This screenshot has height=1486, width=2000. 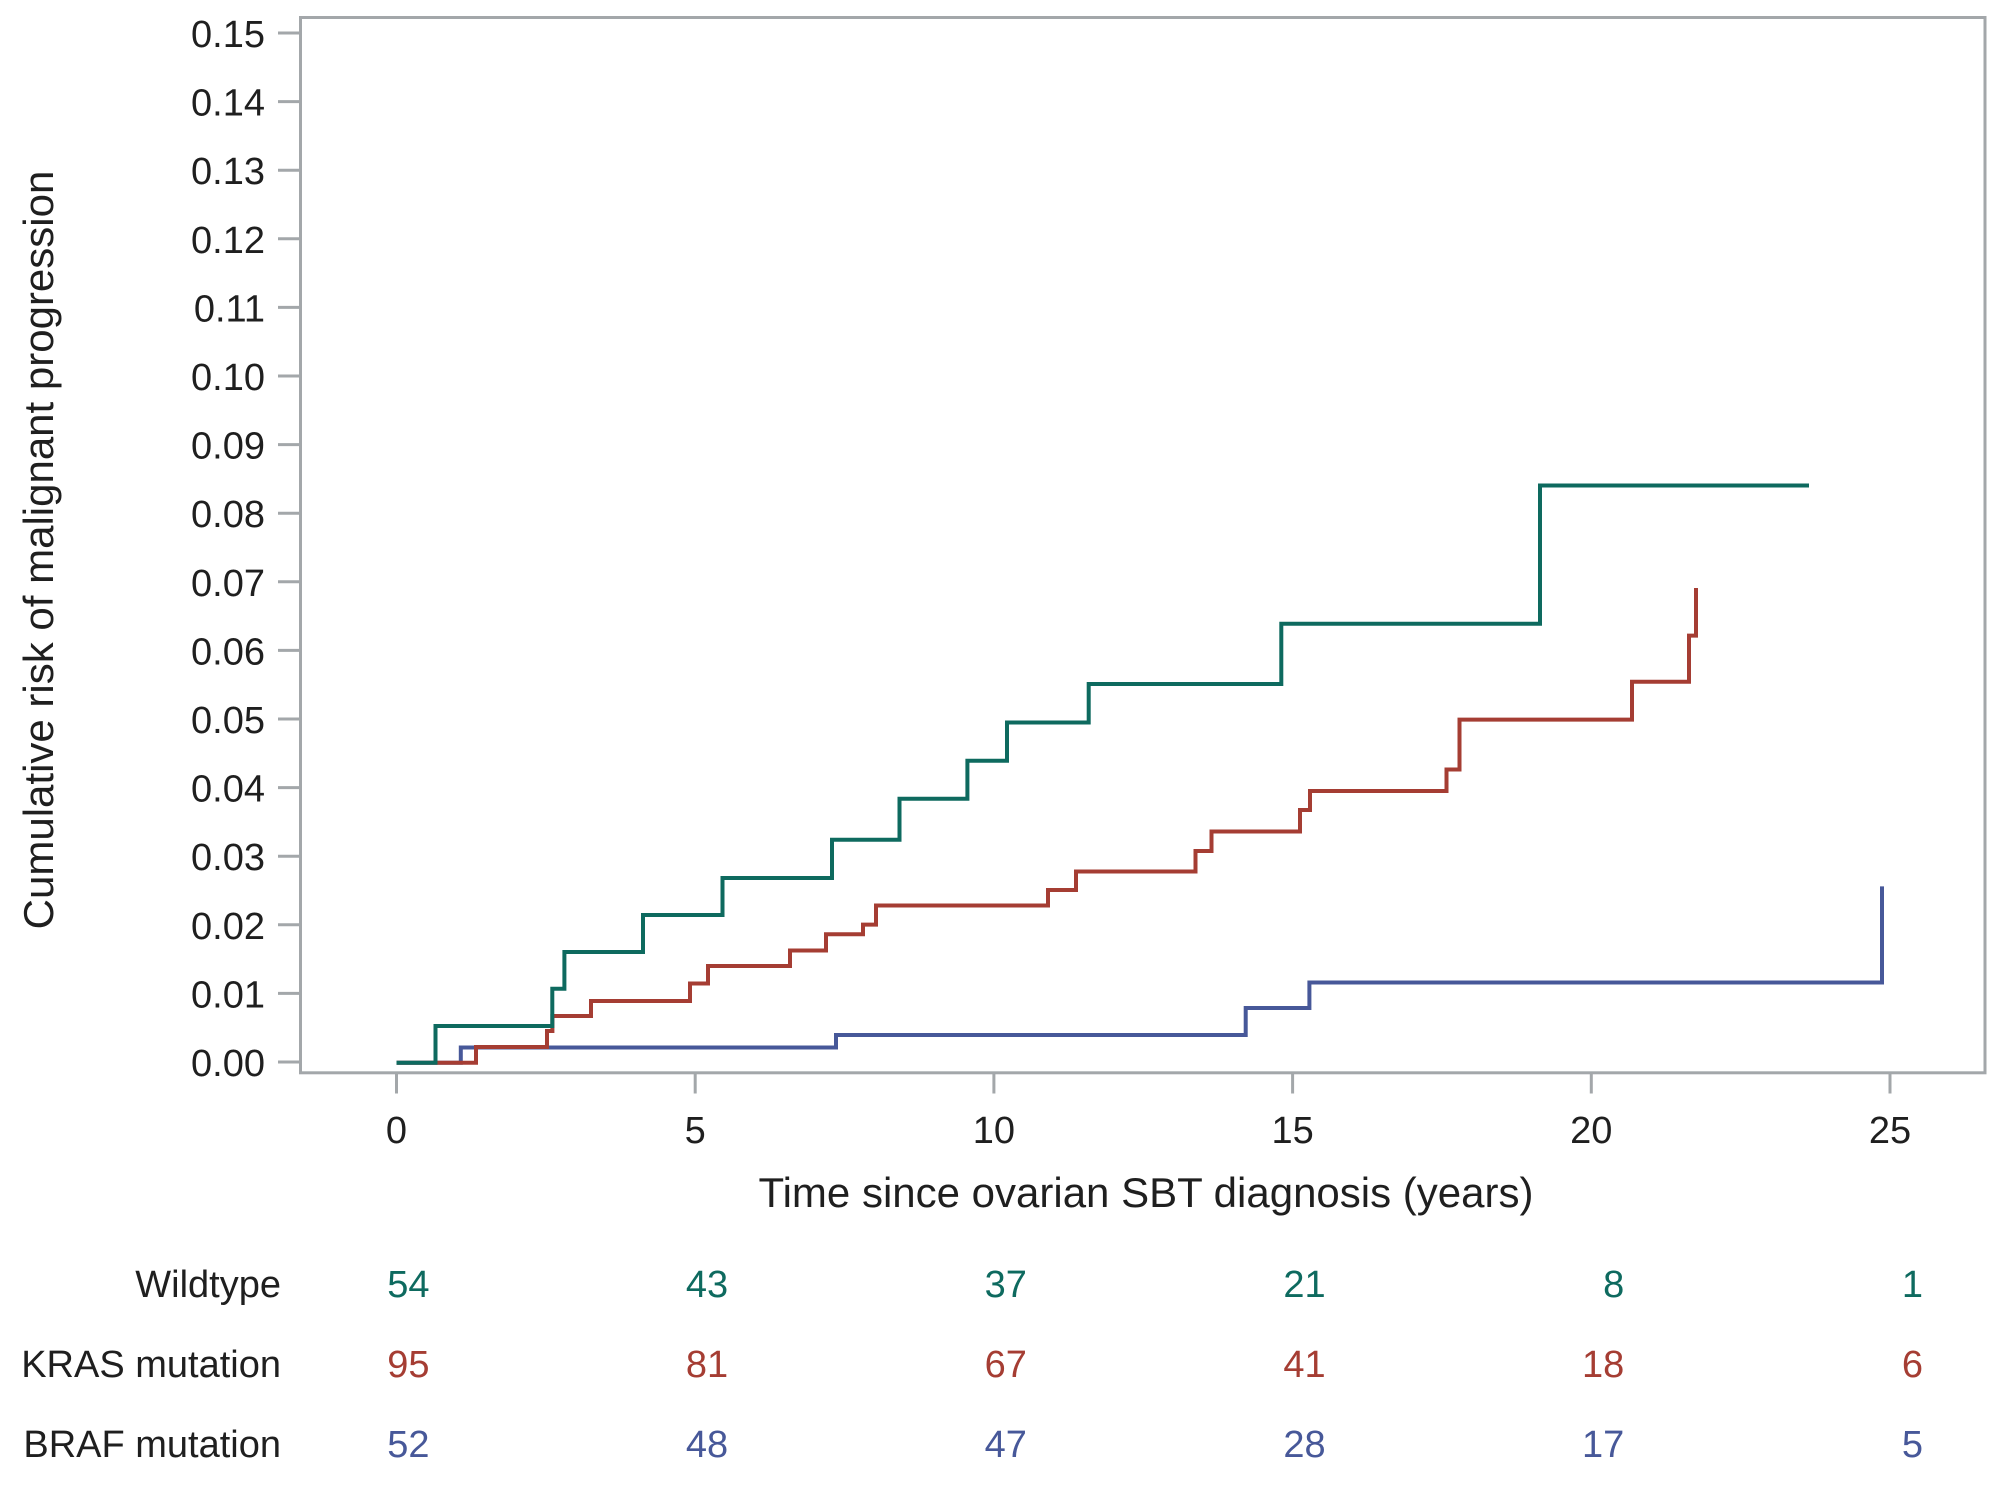 What do you see at coordinates (1006, 1365) in the screenshot?
I see `svg-text: 67` at bounding box center [1006, 1365].